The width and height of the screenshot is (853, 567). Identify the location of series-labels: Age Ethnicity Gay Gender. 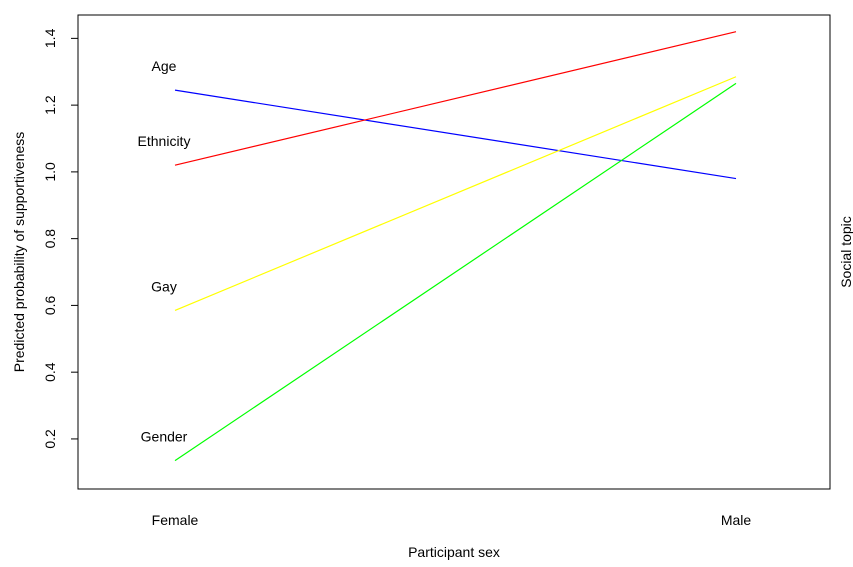
(164, 251).